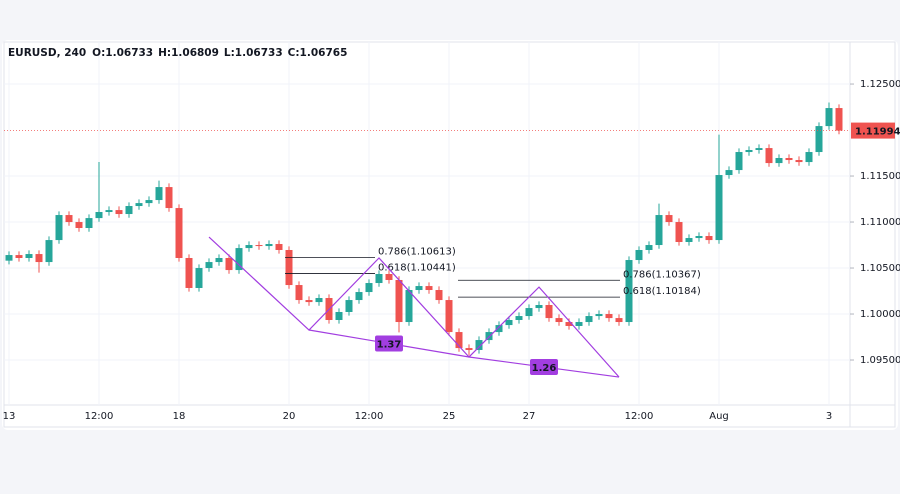  What do you see at coordinates (417, 252) in the screenshot?
I see `fib-label: 0.786(1.10613)` at bounding box center [417, 252].